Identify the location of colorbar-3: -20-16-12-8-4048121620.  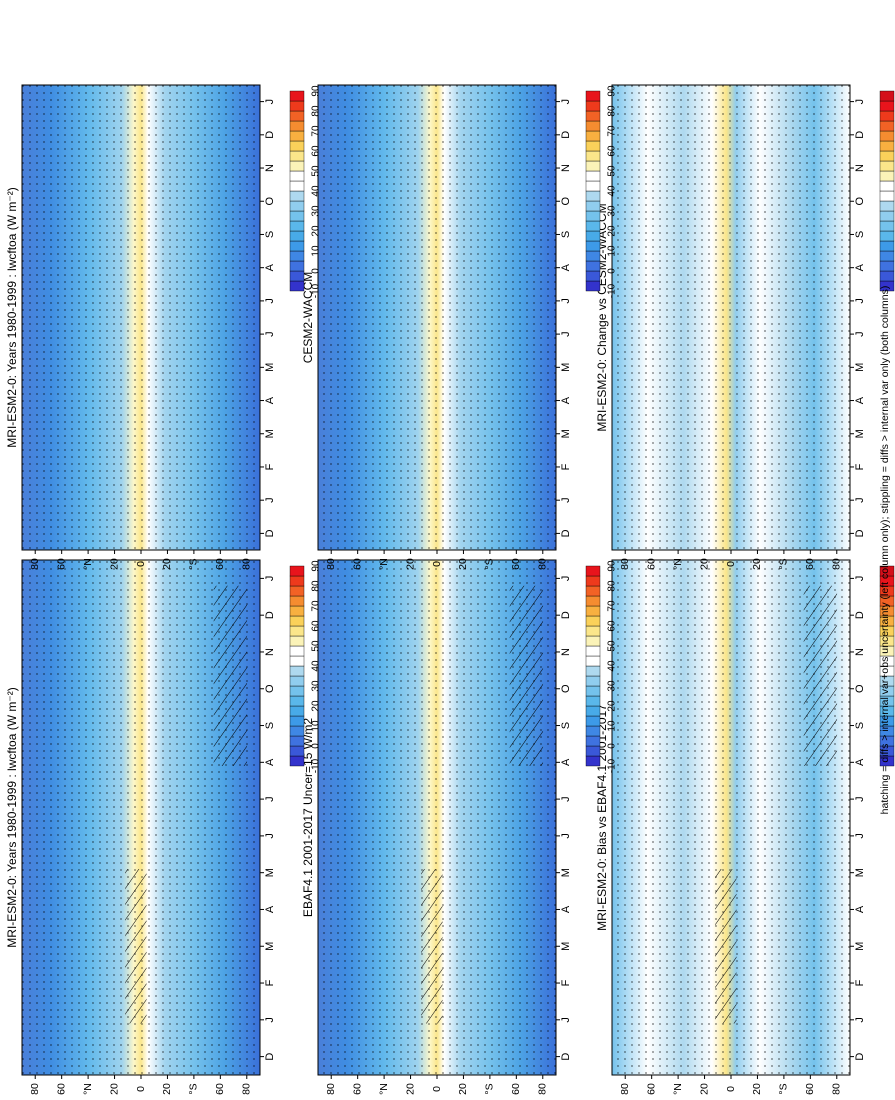
(887, 666).